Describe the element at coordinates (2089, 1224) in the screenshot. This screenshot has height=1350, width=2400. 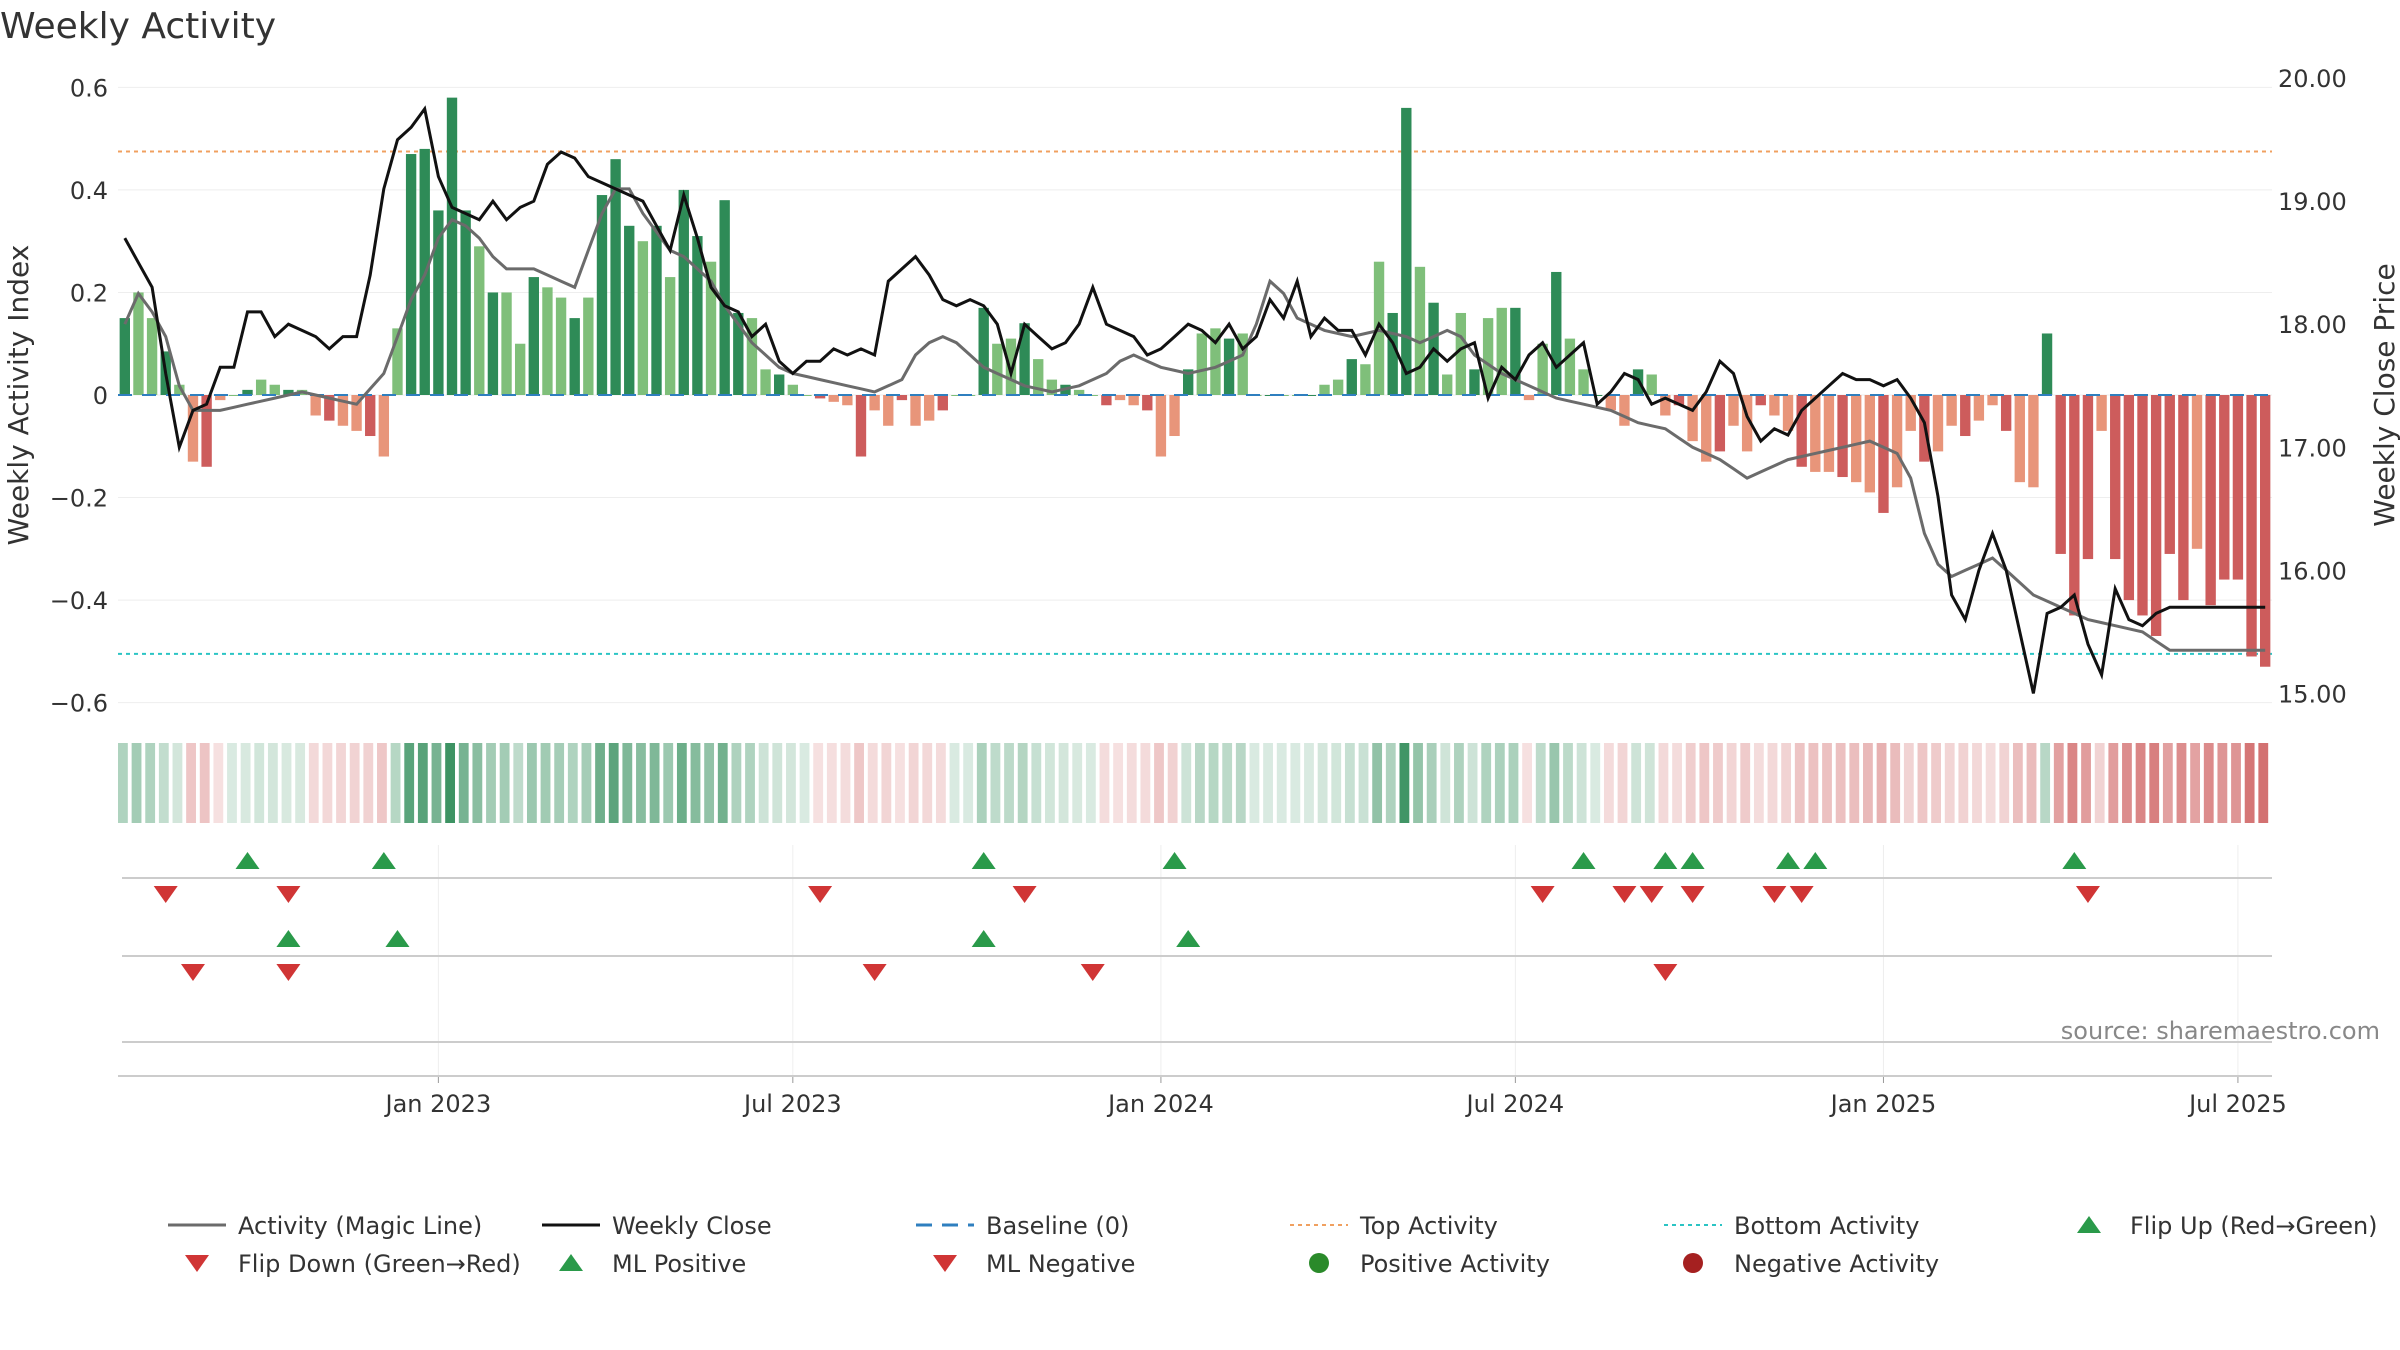
I see `legend-swatch` at that location.